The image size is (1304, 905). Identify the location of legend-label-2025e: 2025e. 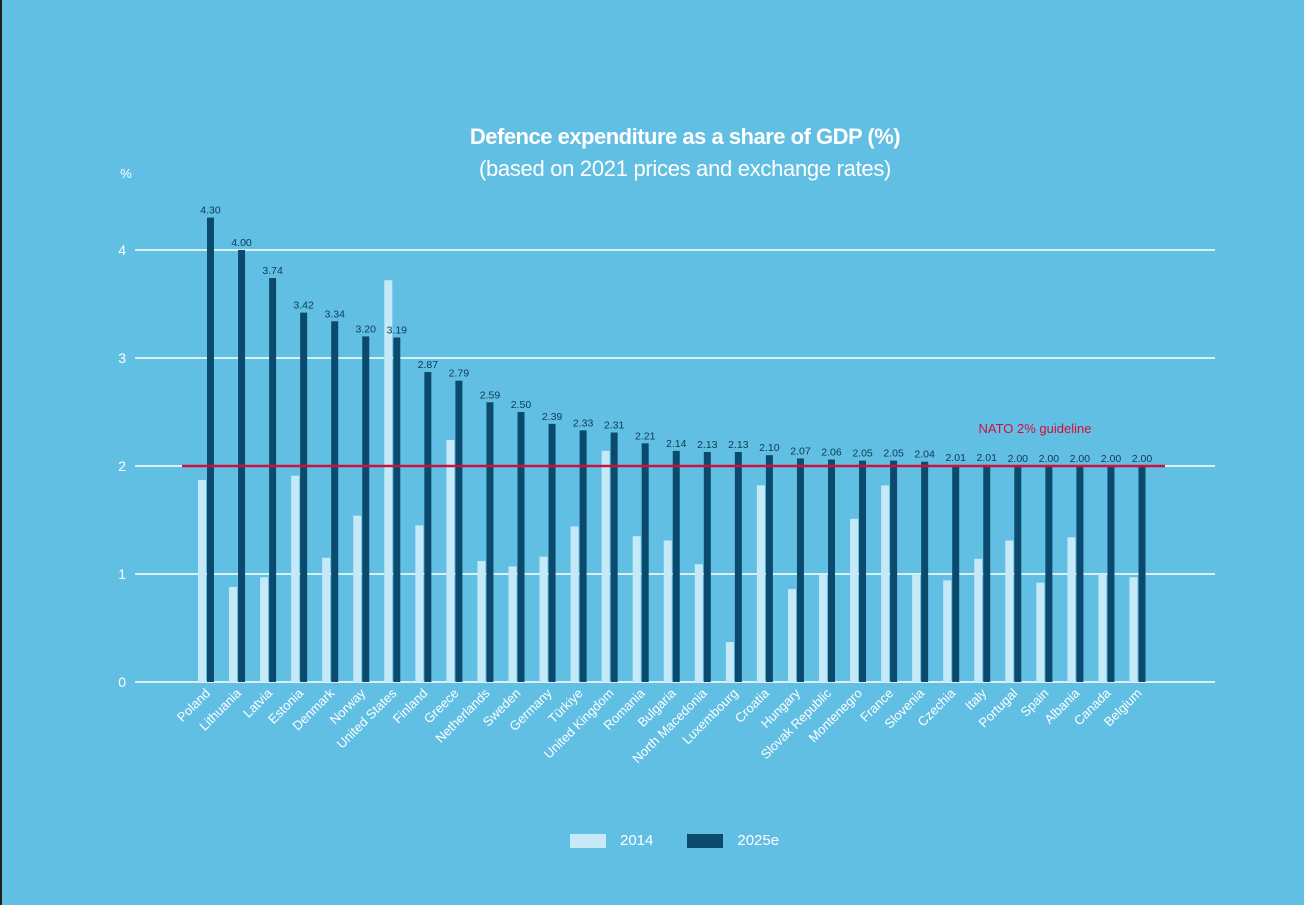
(758, 840).